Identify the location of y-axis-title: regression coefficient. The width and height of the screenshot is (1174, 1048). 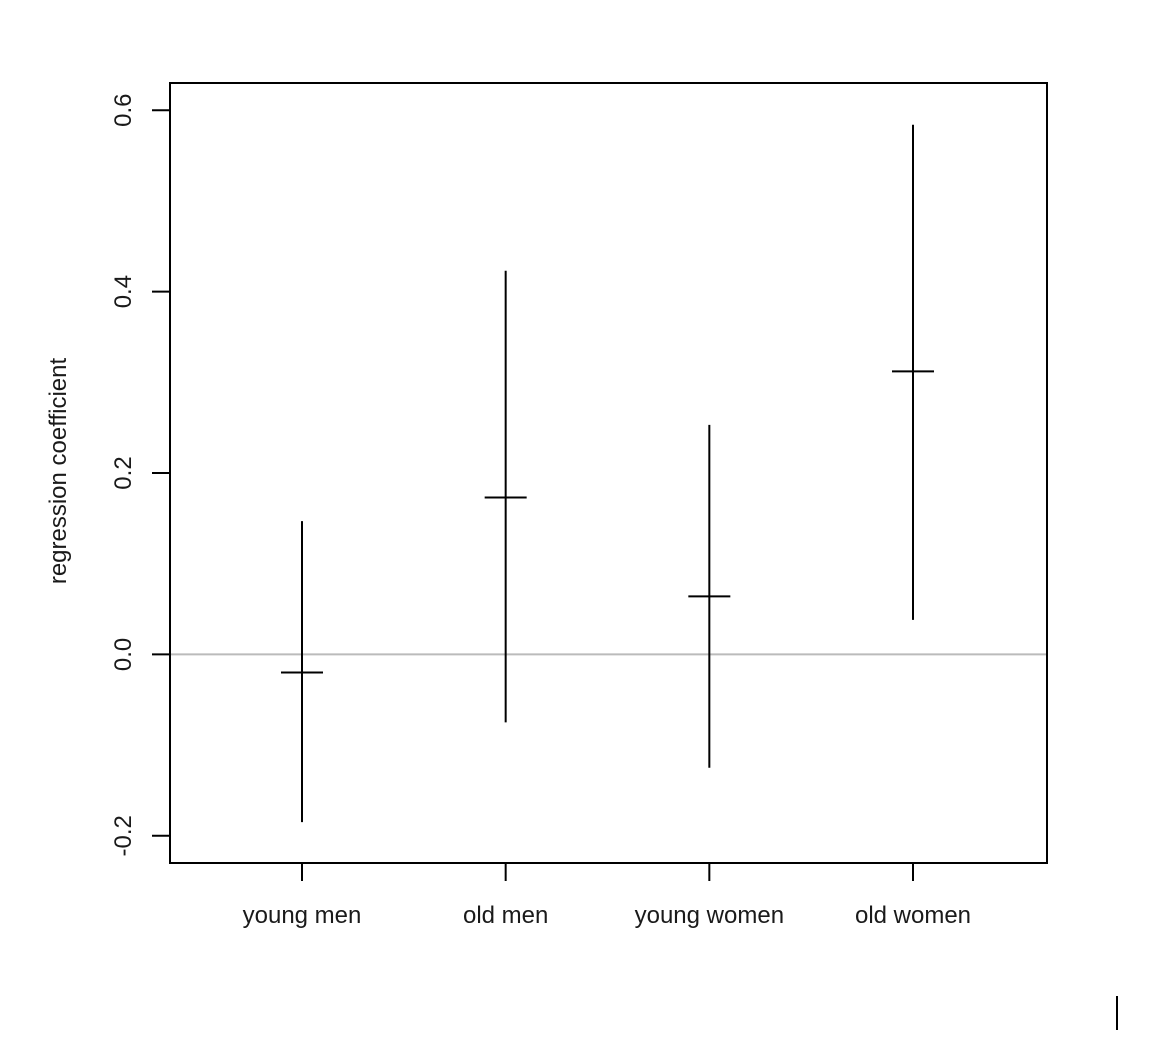
(58, 471).